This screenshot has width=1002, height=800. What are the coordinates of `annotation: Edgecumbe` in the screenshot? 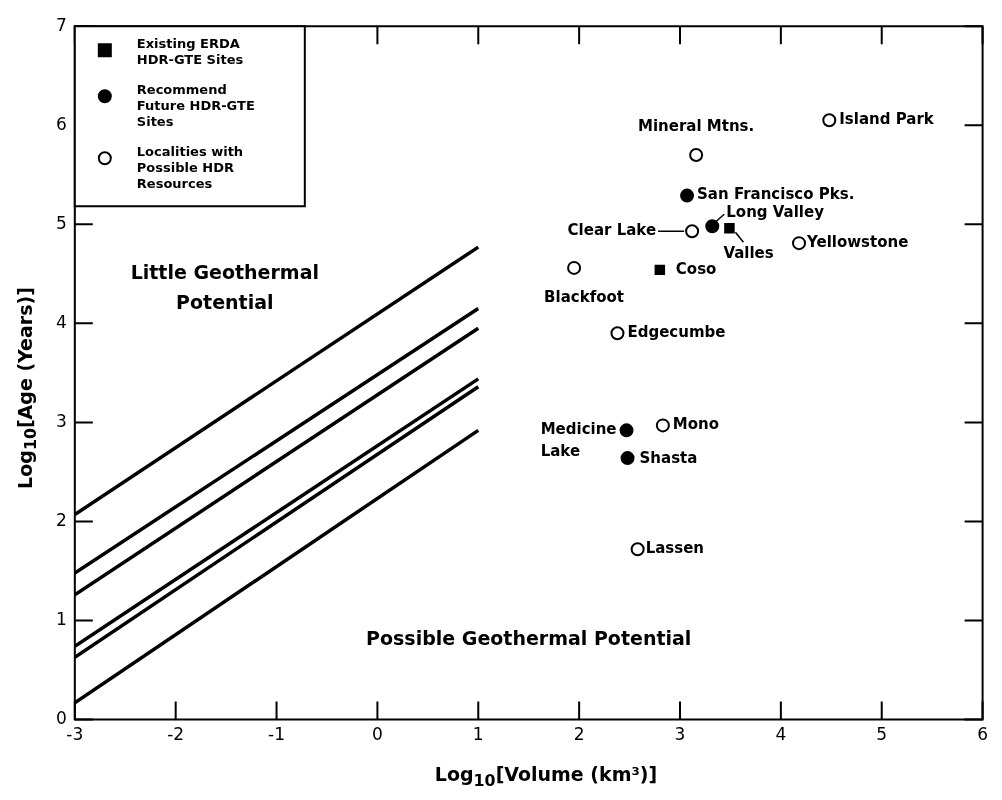 It's located at (676, 332).